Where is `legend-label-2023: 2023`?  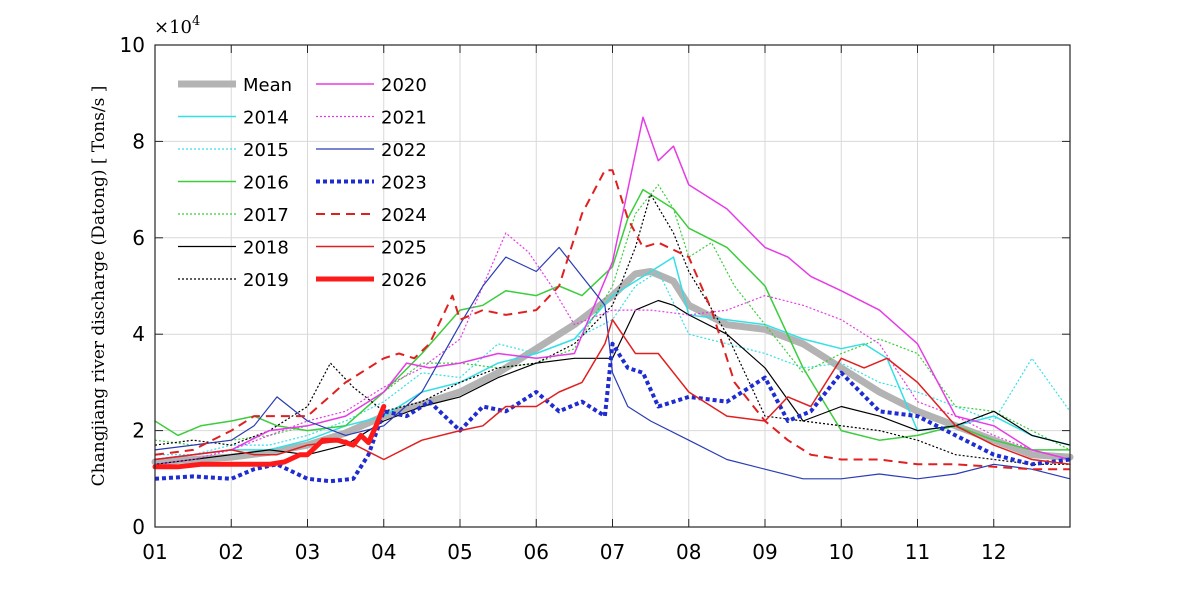
legend-label-2023: 2023 is located at coordinates (404, 183).